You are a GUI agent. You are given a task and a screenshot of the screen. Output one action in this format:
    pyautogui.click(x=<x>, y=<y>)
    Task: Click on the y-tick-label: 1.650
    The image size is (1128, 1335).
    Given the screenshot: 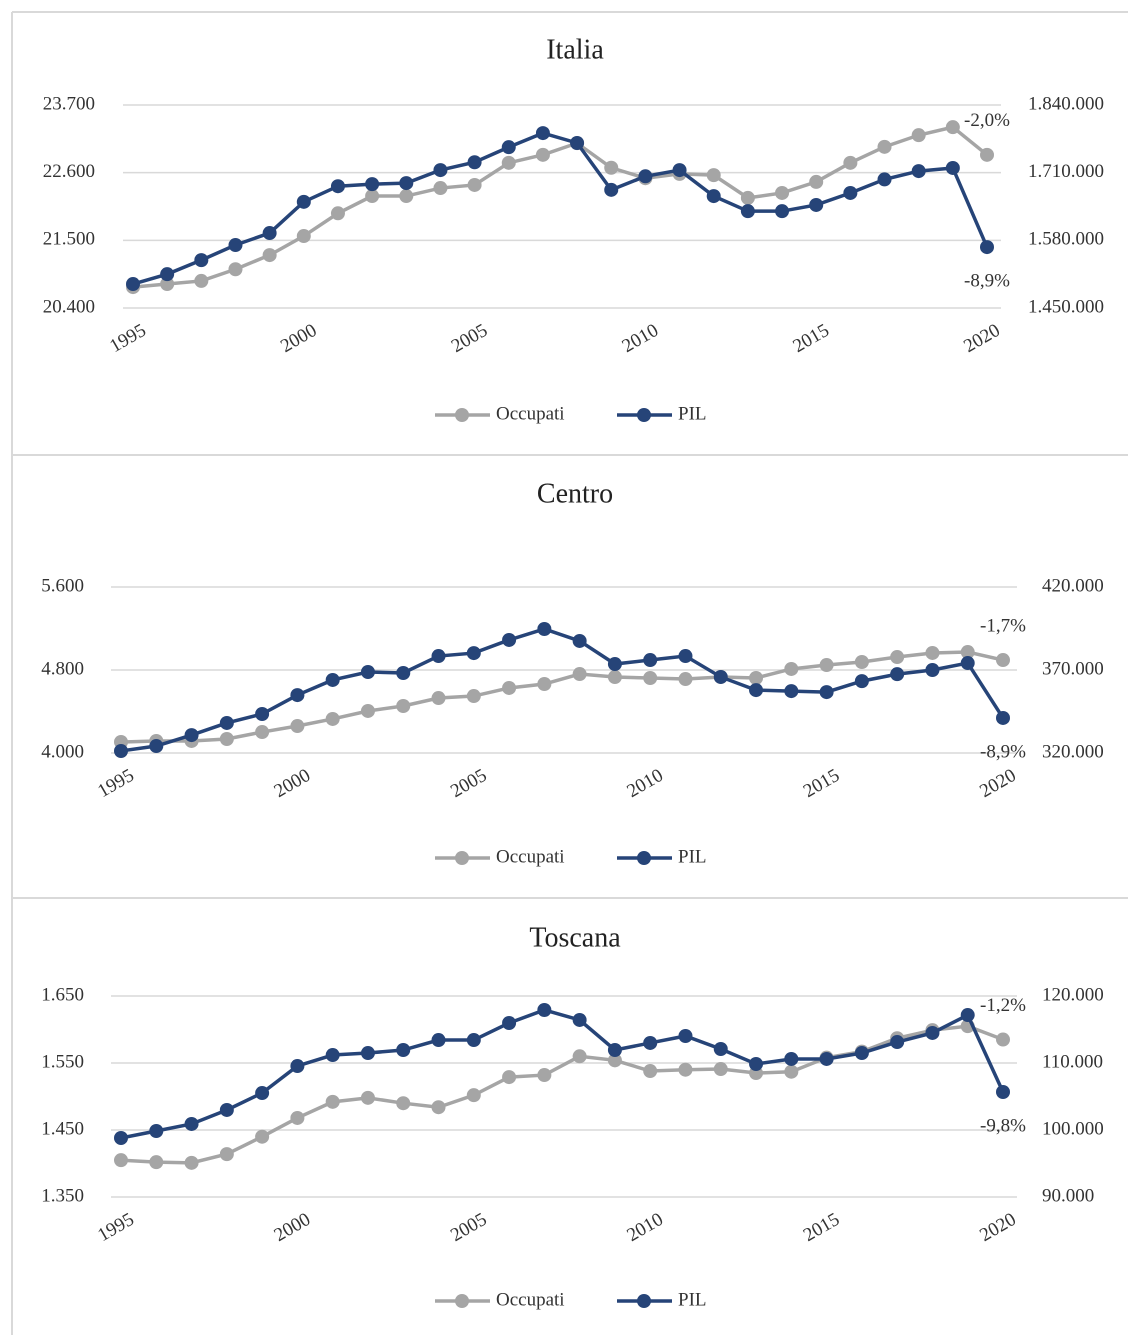 What is the action you would take?
    pyautogui.click(x=62, y=994)
    